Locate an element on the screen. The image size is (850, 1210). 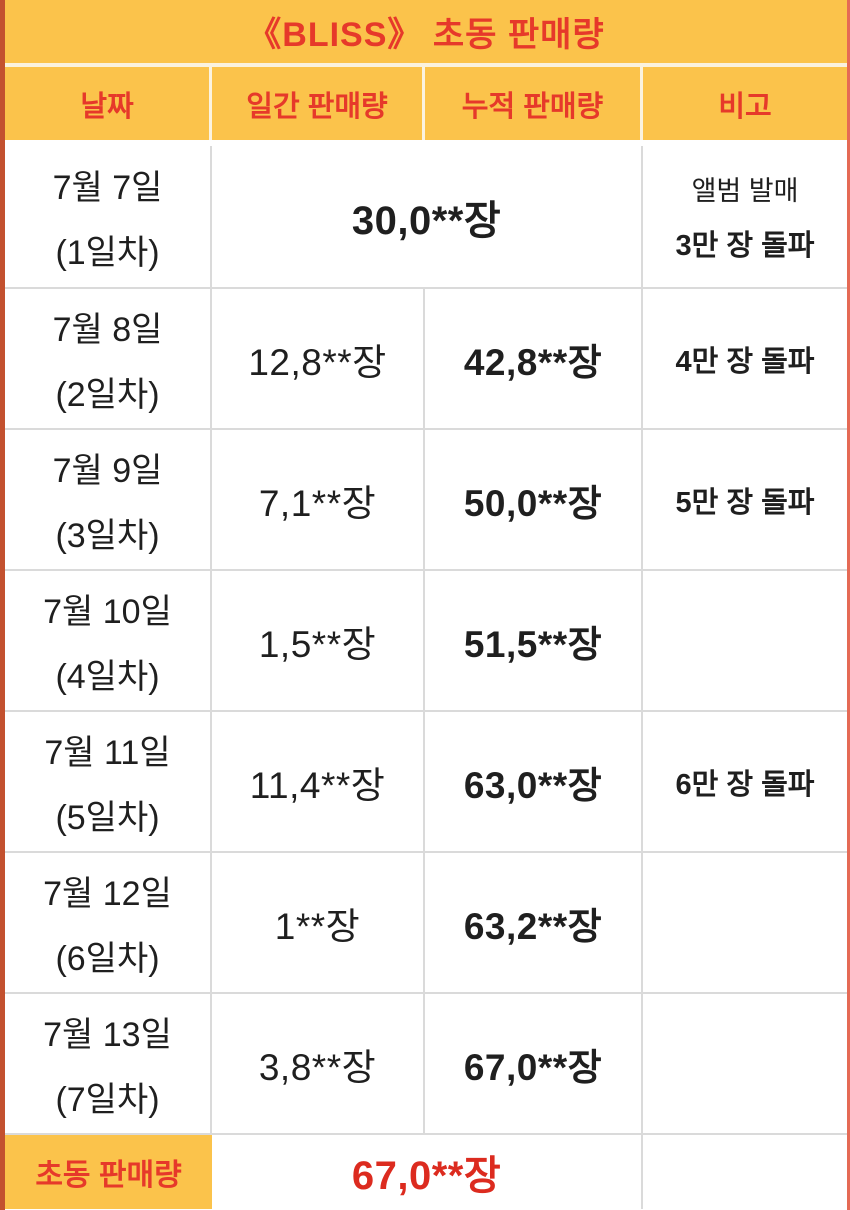
header-cumulative-sales: 누적 판매량 is located at coordinates (534, 103).